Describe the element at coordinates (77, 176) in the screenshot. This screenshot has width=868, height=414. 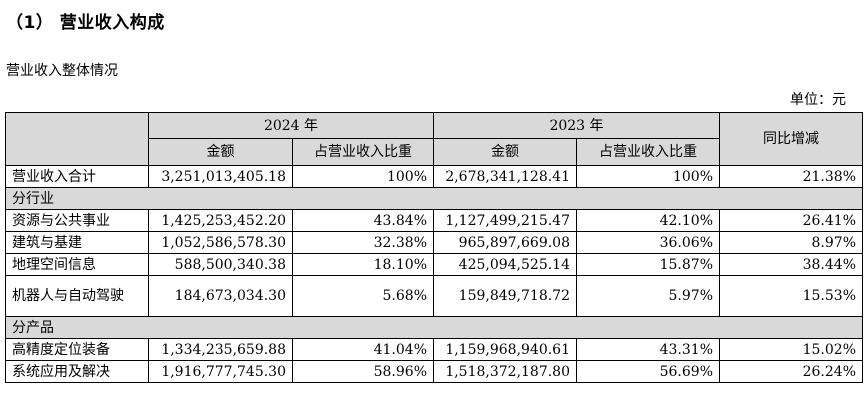
I see `row-label: 营业收入合计` at that location.